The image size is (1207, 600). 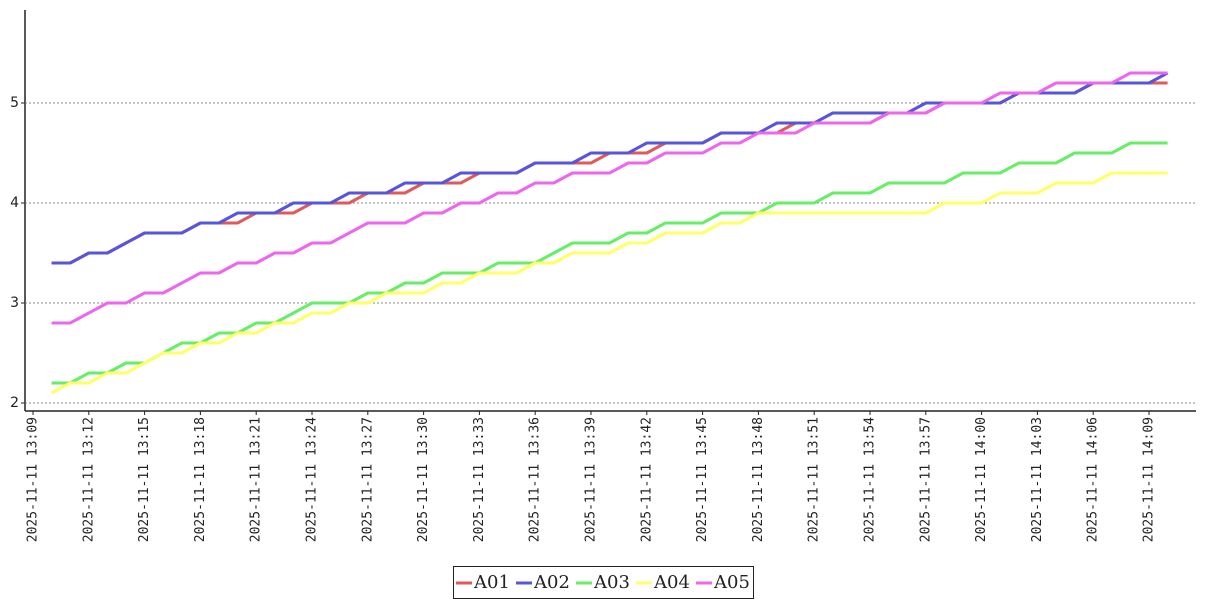 I want to click on x-tick-label: 2025-11-11 13:45, so click(x=702, y=479).